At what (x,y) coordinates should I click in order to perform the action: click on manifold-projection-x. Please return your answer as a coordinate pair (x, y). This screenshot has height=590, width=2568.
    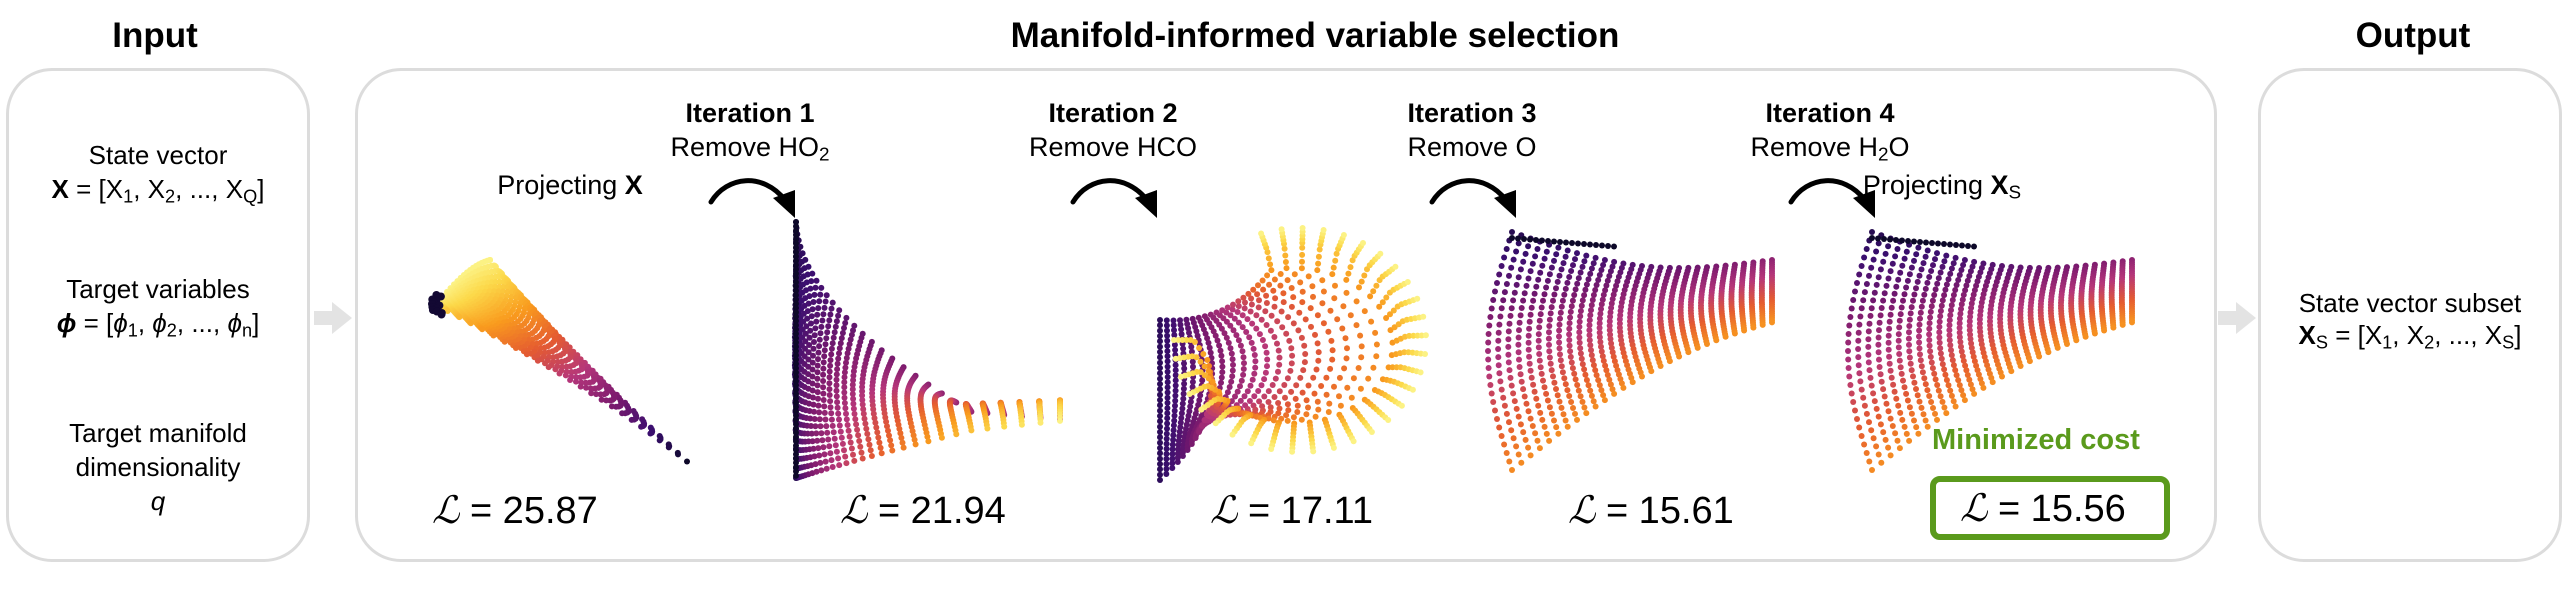
    Looking at the image, I should click on (570, 370).